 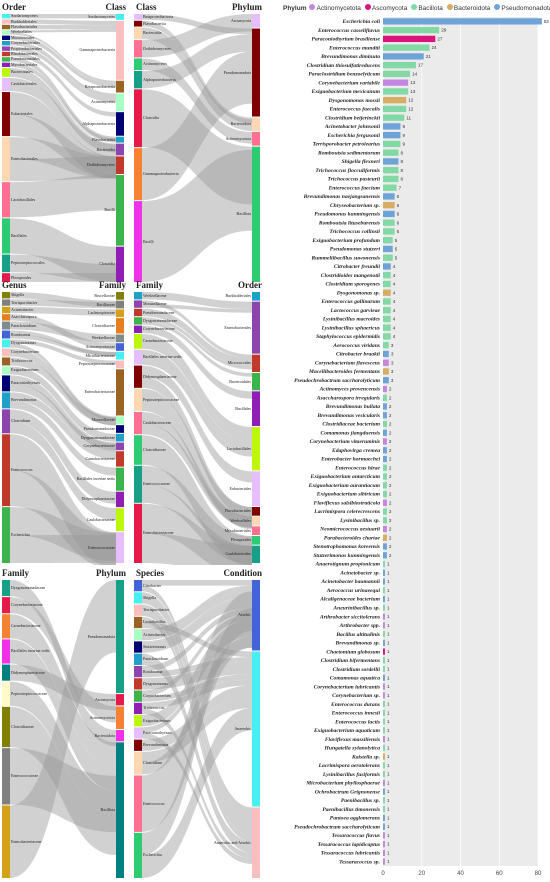 I want to click on sankey-right-node-label: Bacillota, so click(x=243, y=214).